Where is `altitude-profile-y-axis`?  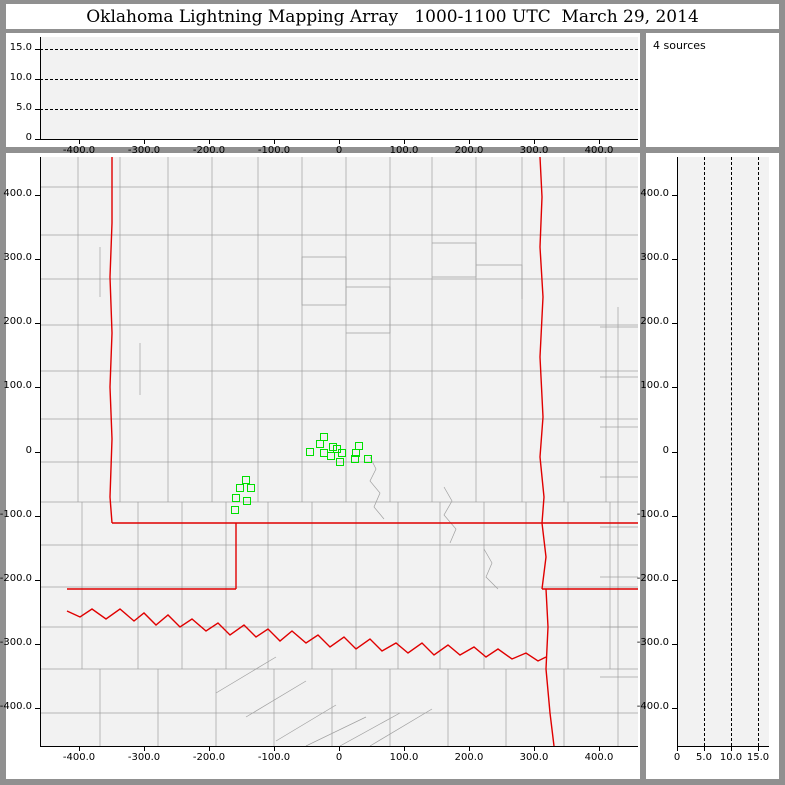
altitude-profile-y-axis is located at coordinates (677, 451).